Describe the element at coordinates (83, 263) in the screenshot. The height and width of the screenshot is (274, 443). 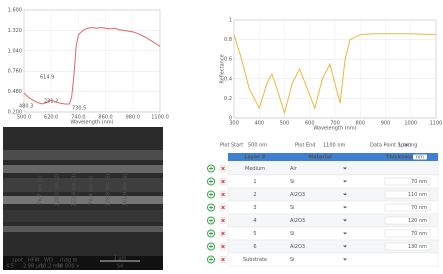
I see `info-bar` at that location.